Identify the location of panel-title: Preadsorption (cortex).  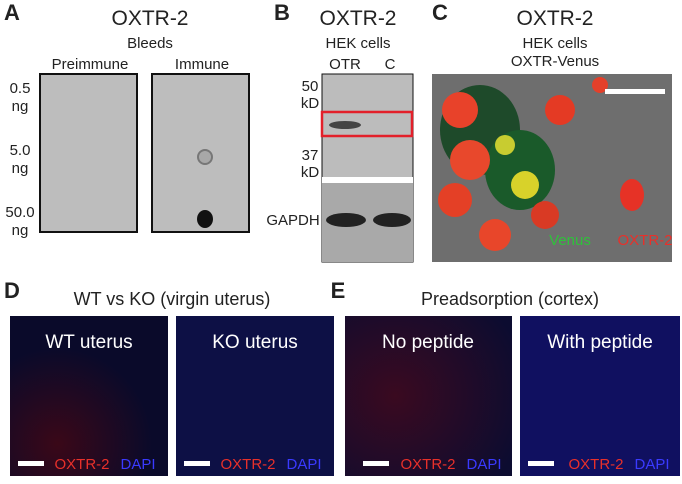
(510, 299).